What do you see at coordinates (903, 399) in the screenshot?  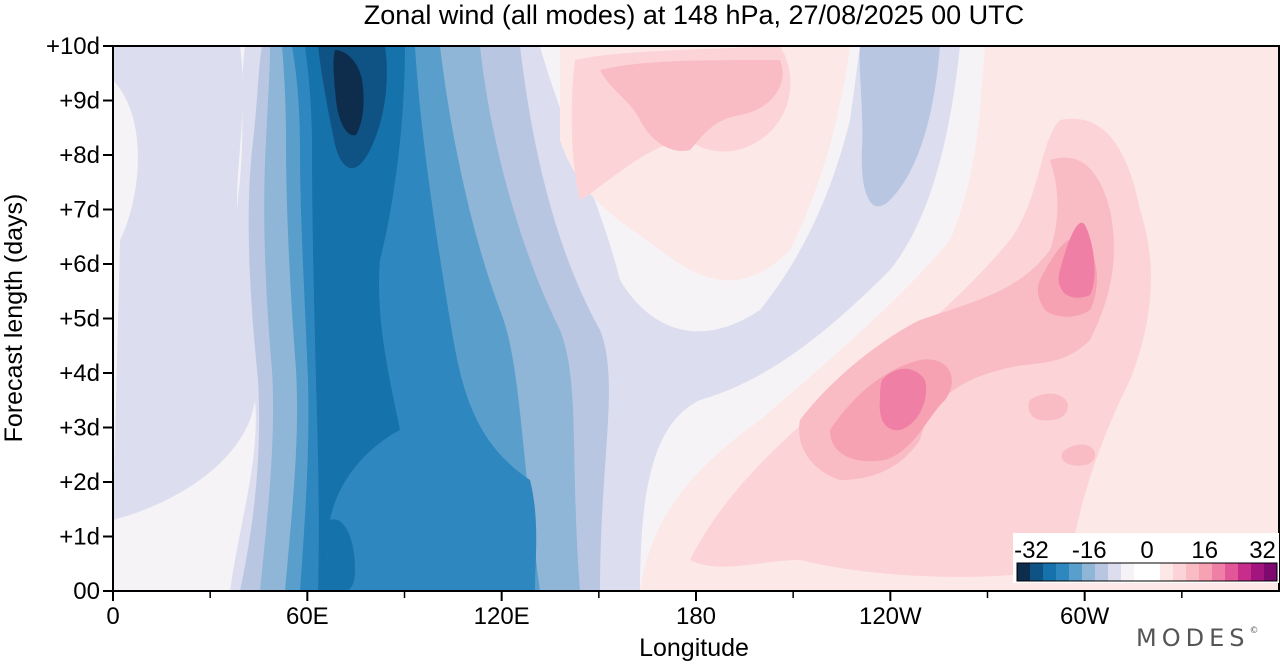 I see `band-positive-core-south` at bounding box center [903, 399].